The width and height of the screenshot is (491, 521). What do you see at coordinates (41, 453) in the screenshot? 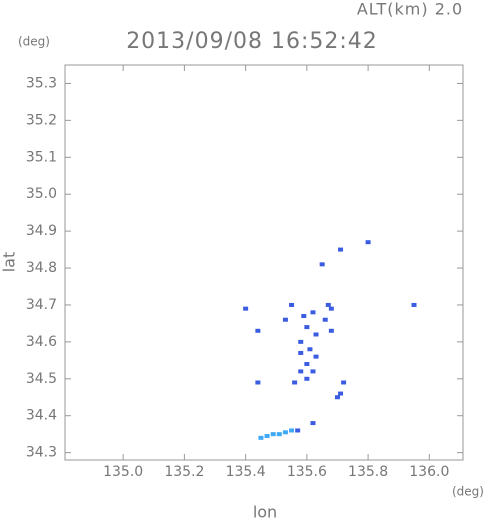
I see `y-tick-label: 34.3` at bounding box center [41, 453].